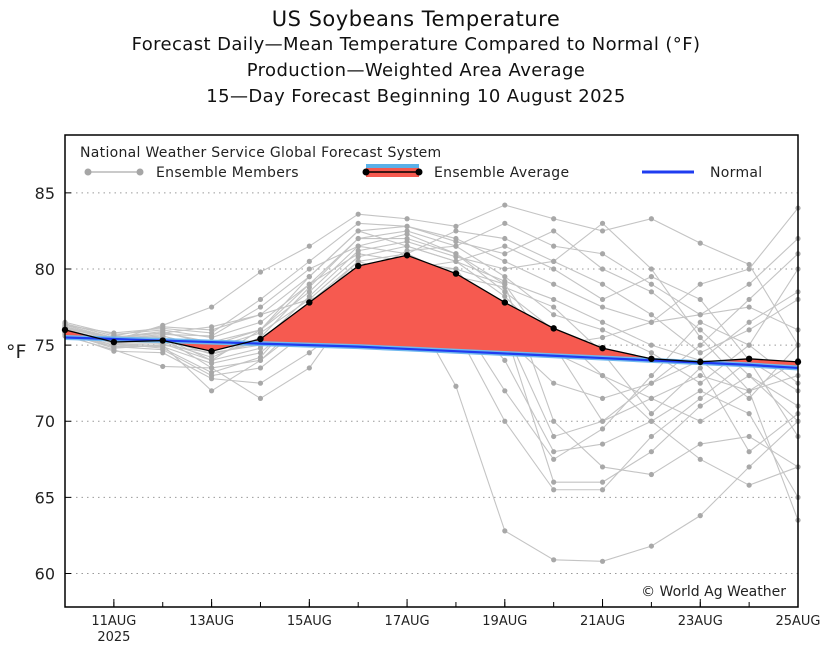 The image size is (832, 653). What do you see at coordinates (227, 173) in the screenshot?
I see `legend-members-label: Ensemble Members` at bounding box center [227, 173].